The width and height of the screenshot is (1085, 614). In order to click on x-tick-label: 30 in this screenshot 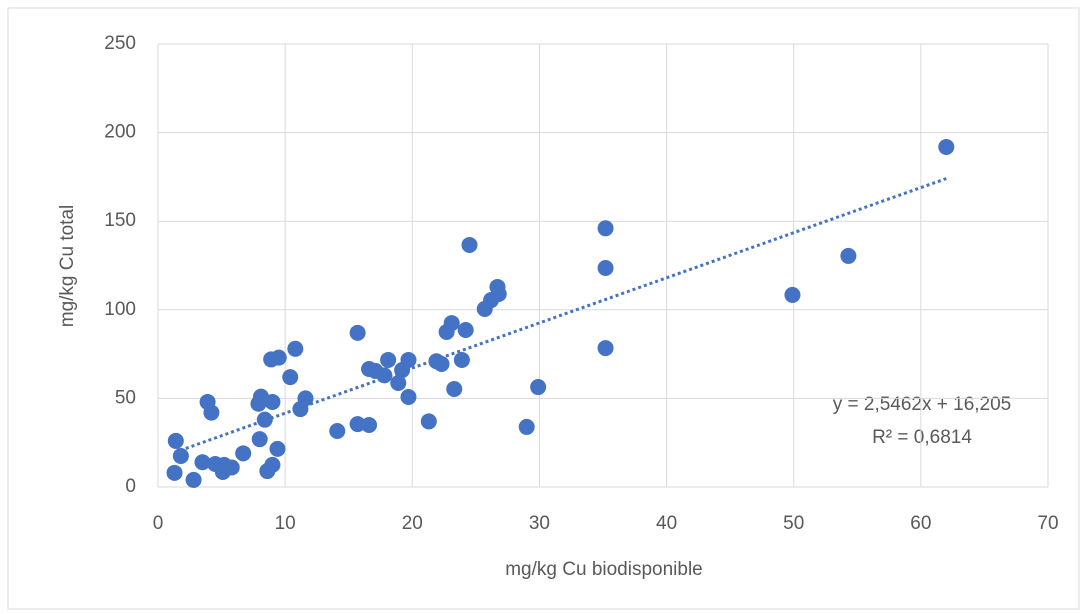, I will do `click(539, 523)`.